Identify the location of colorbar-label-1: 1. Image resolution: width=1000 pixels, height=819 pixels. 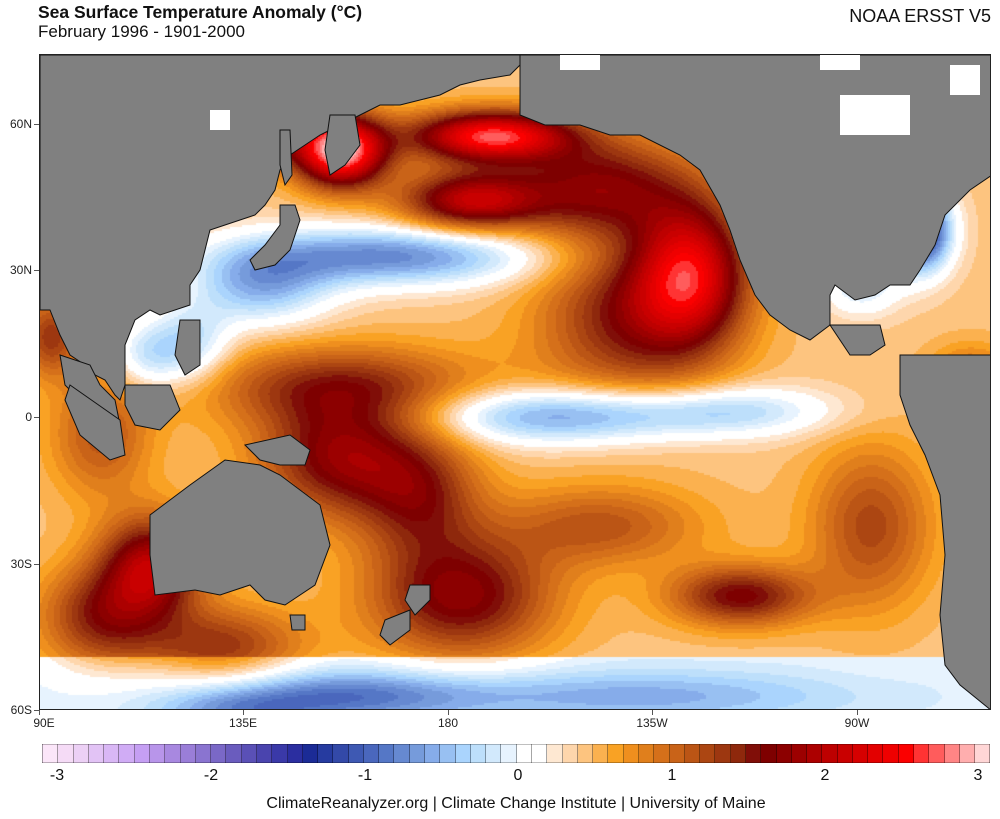
(672, 775).